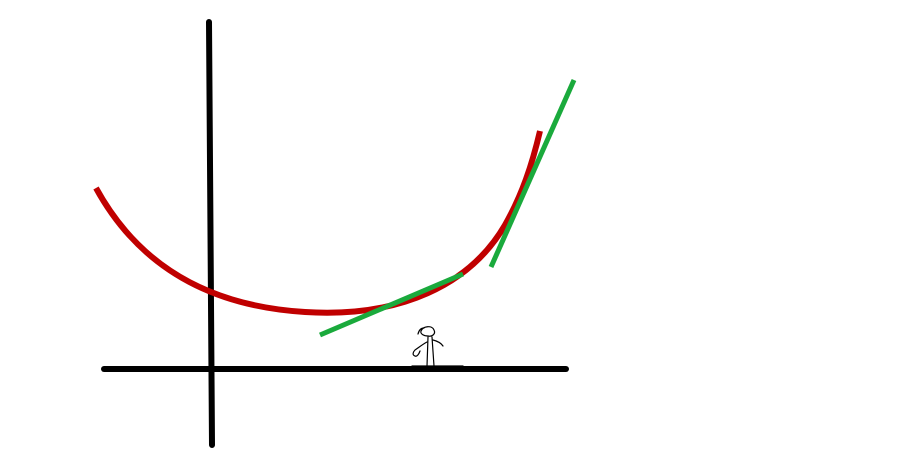 This screenshot has width=900, height=456. What do you see at coordinates (391, 304) in the screenshot?
I see `tangent-line-lower` at bounding box center [391, 304].